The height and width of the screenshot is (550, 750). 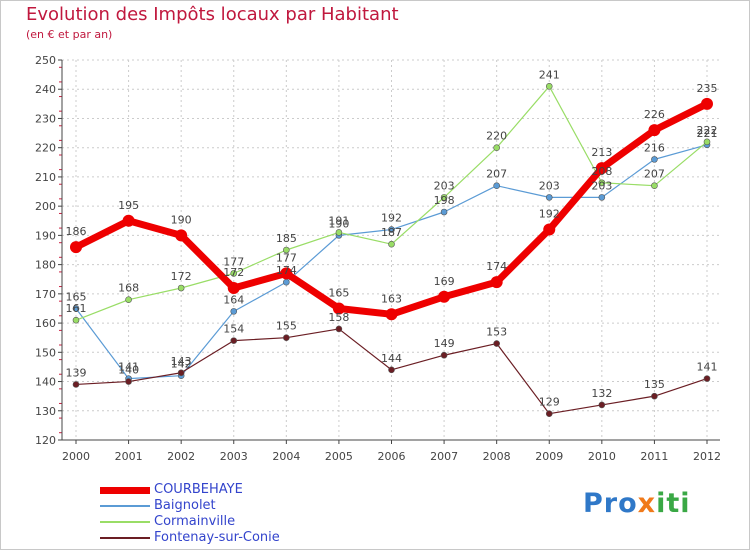 What do you see at coordinates (45, 323) in the screenshot?
I see `y-tick-label: 160` at bounding box center [45, 323].